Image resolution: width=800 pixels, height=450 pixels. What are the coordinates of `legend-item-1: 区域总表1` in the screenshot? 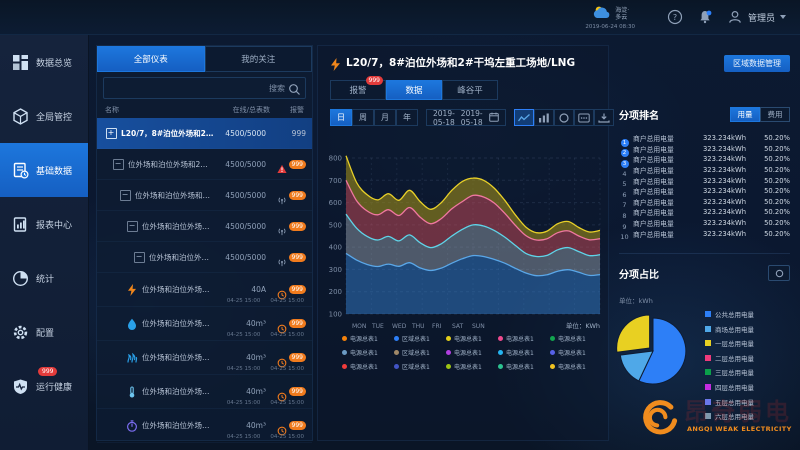 It's located at (420, 338).